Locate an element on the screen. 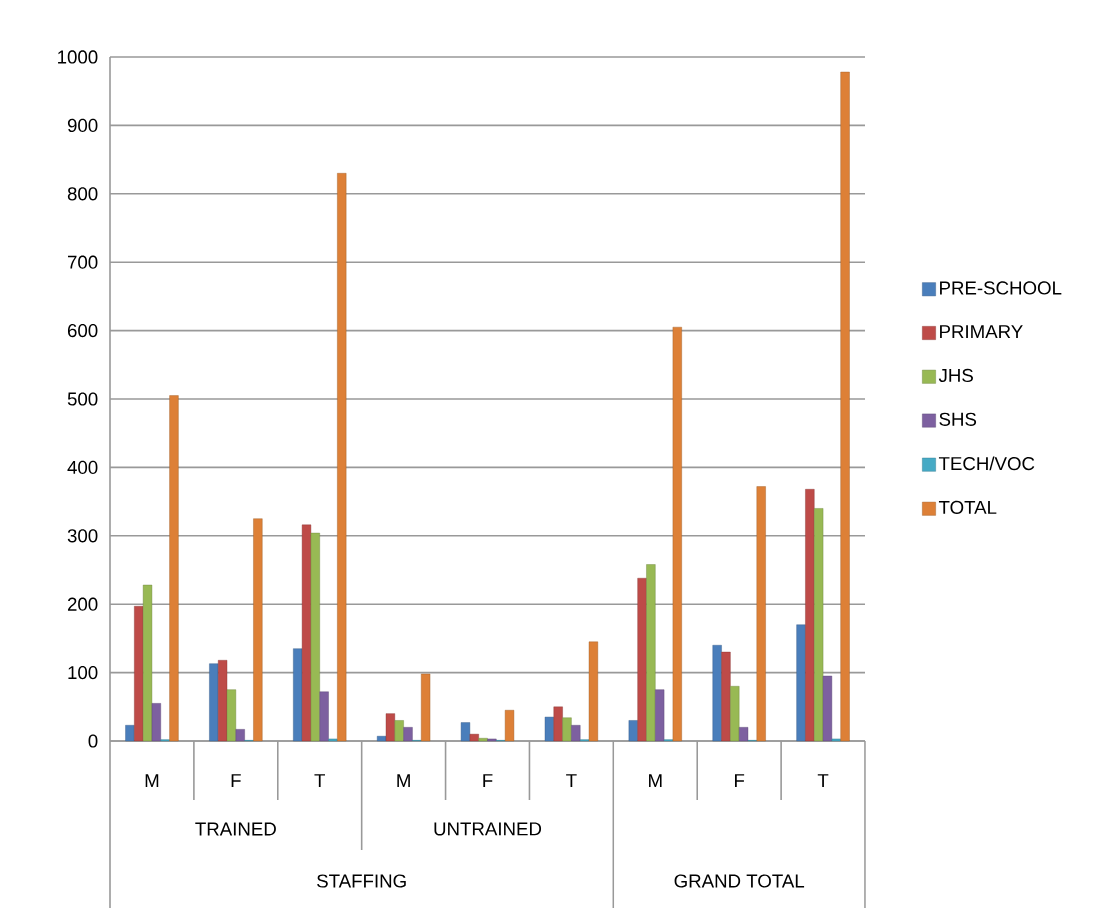 The image size is (1099, 908). y-tick-label: 700 is located at coordinates (83, 262).